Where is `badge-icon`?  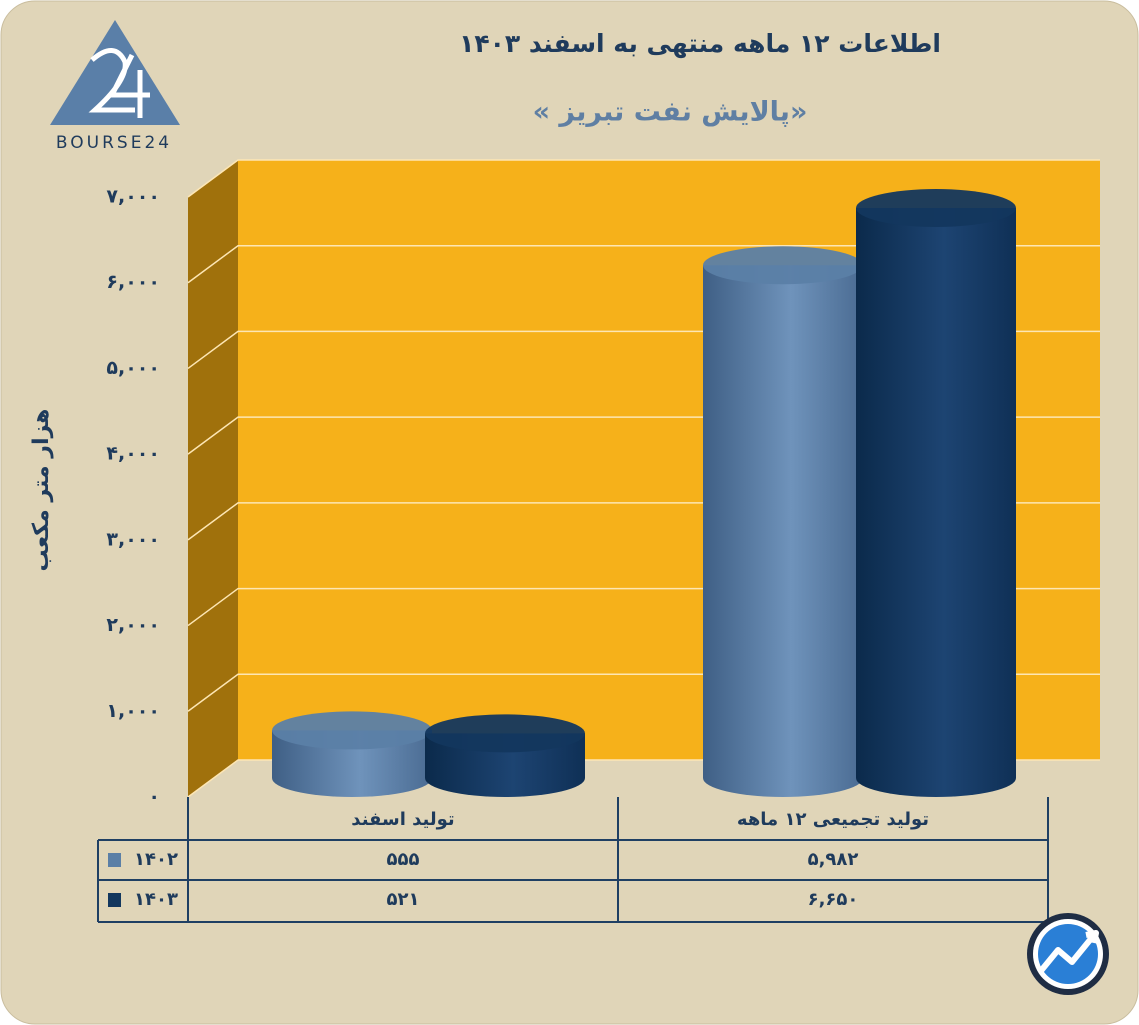 badge-icon is located at coordinates (1068, 954).